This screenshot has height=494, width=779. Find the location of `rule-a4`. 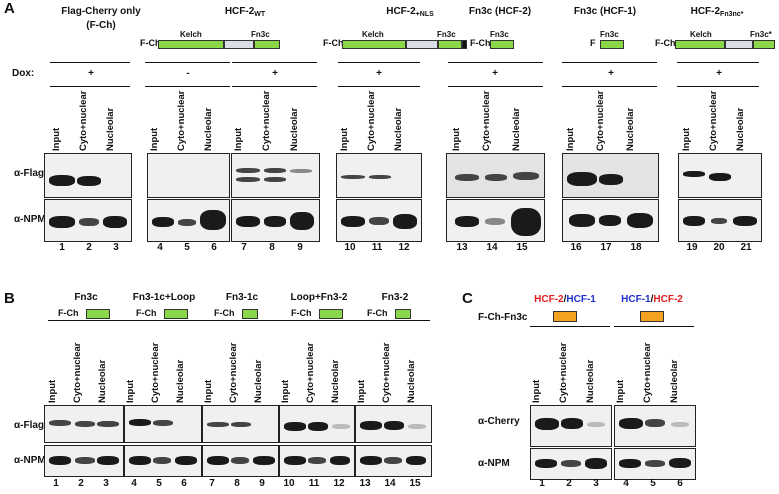

rule-a4 is located at coordinates (379, 62).